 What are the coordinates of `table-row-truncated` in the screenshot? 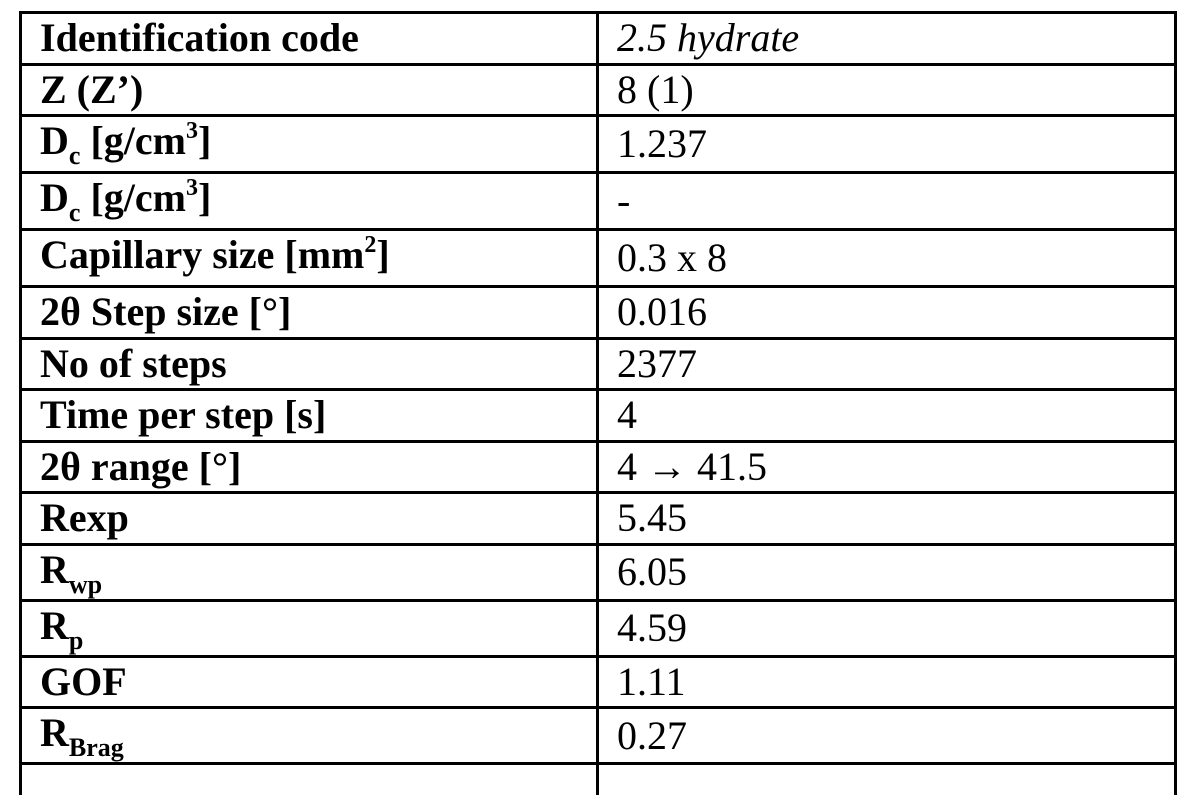 It's located at (598, 779).